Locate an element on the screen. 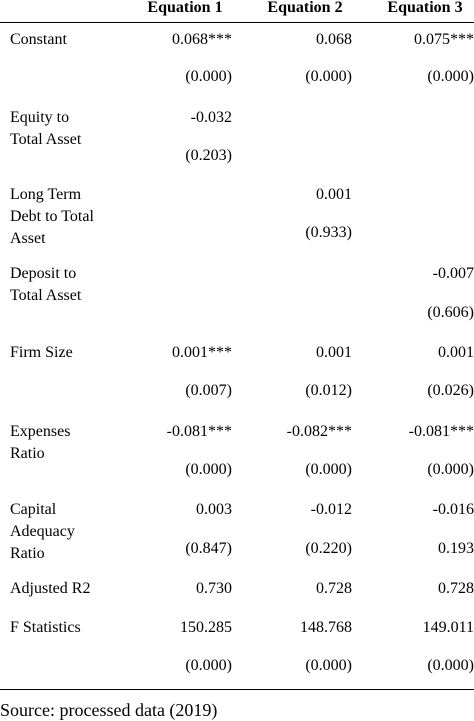  column-header: Equation 1 is located at coordinates (185, 8).